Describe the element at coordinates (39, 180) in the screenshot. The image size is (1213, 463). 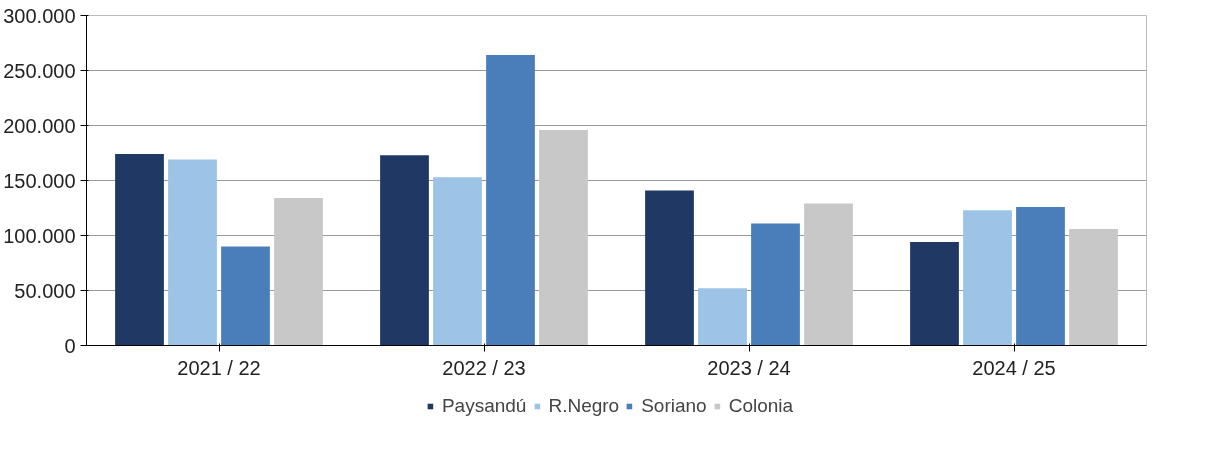
I see `y-tick-label: 150.000` at that location.